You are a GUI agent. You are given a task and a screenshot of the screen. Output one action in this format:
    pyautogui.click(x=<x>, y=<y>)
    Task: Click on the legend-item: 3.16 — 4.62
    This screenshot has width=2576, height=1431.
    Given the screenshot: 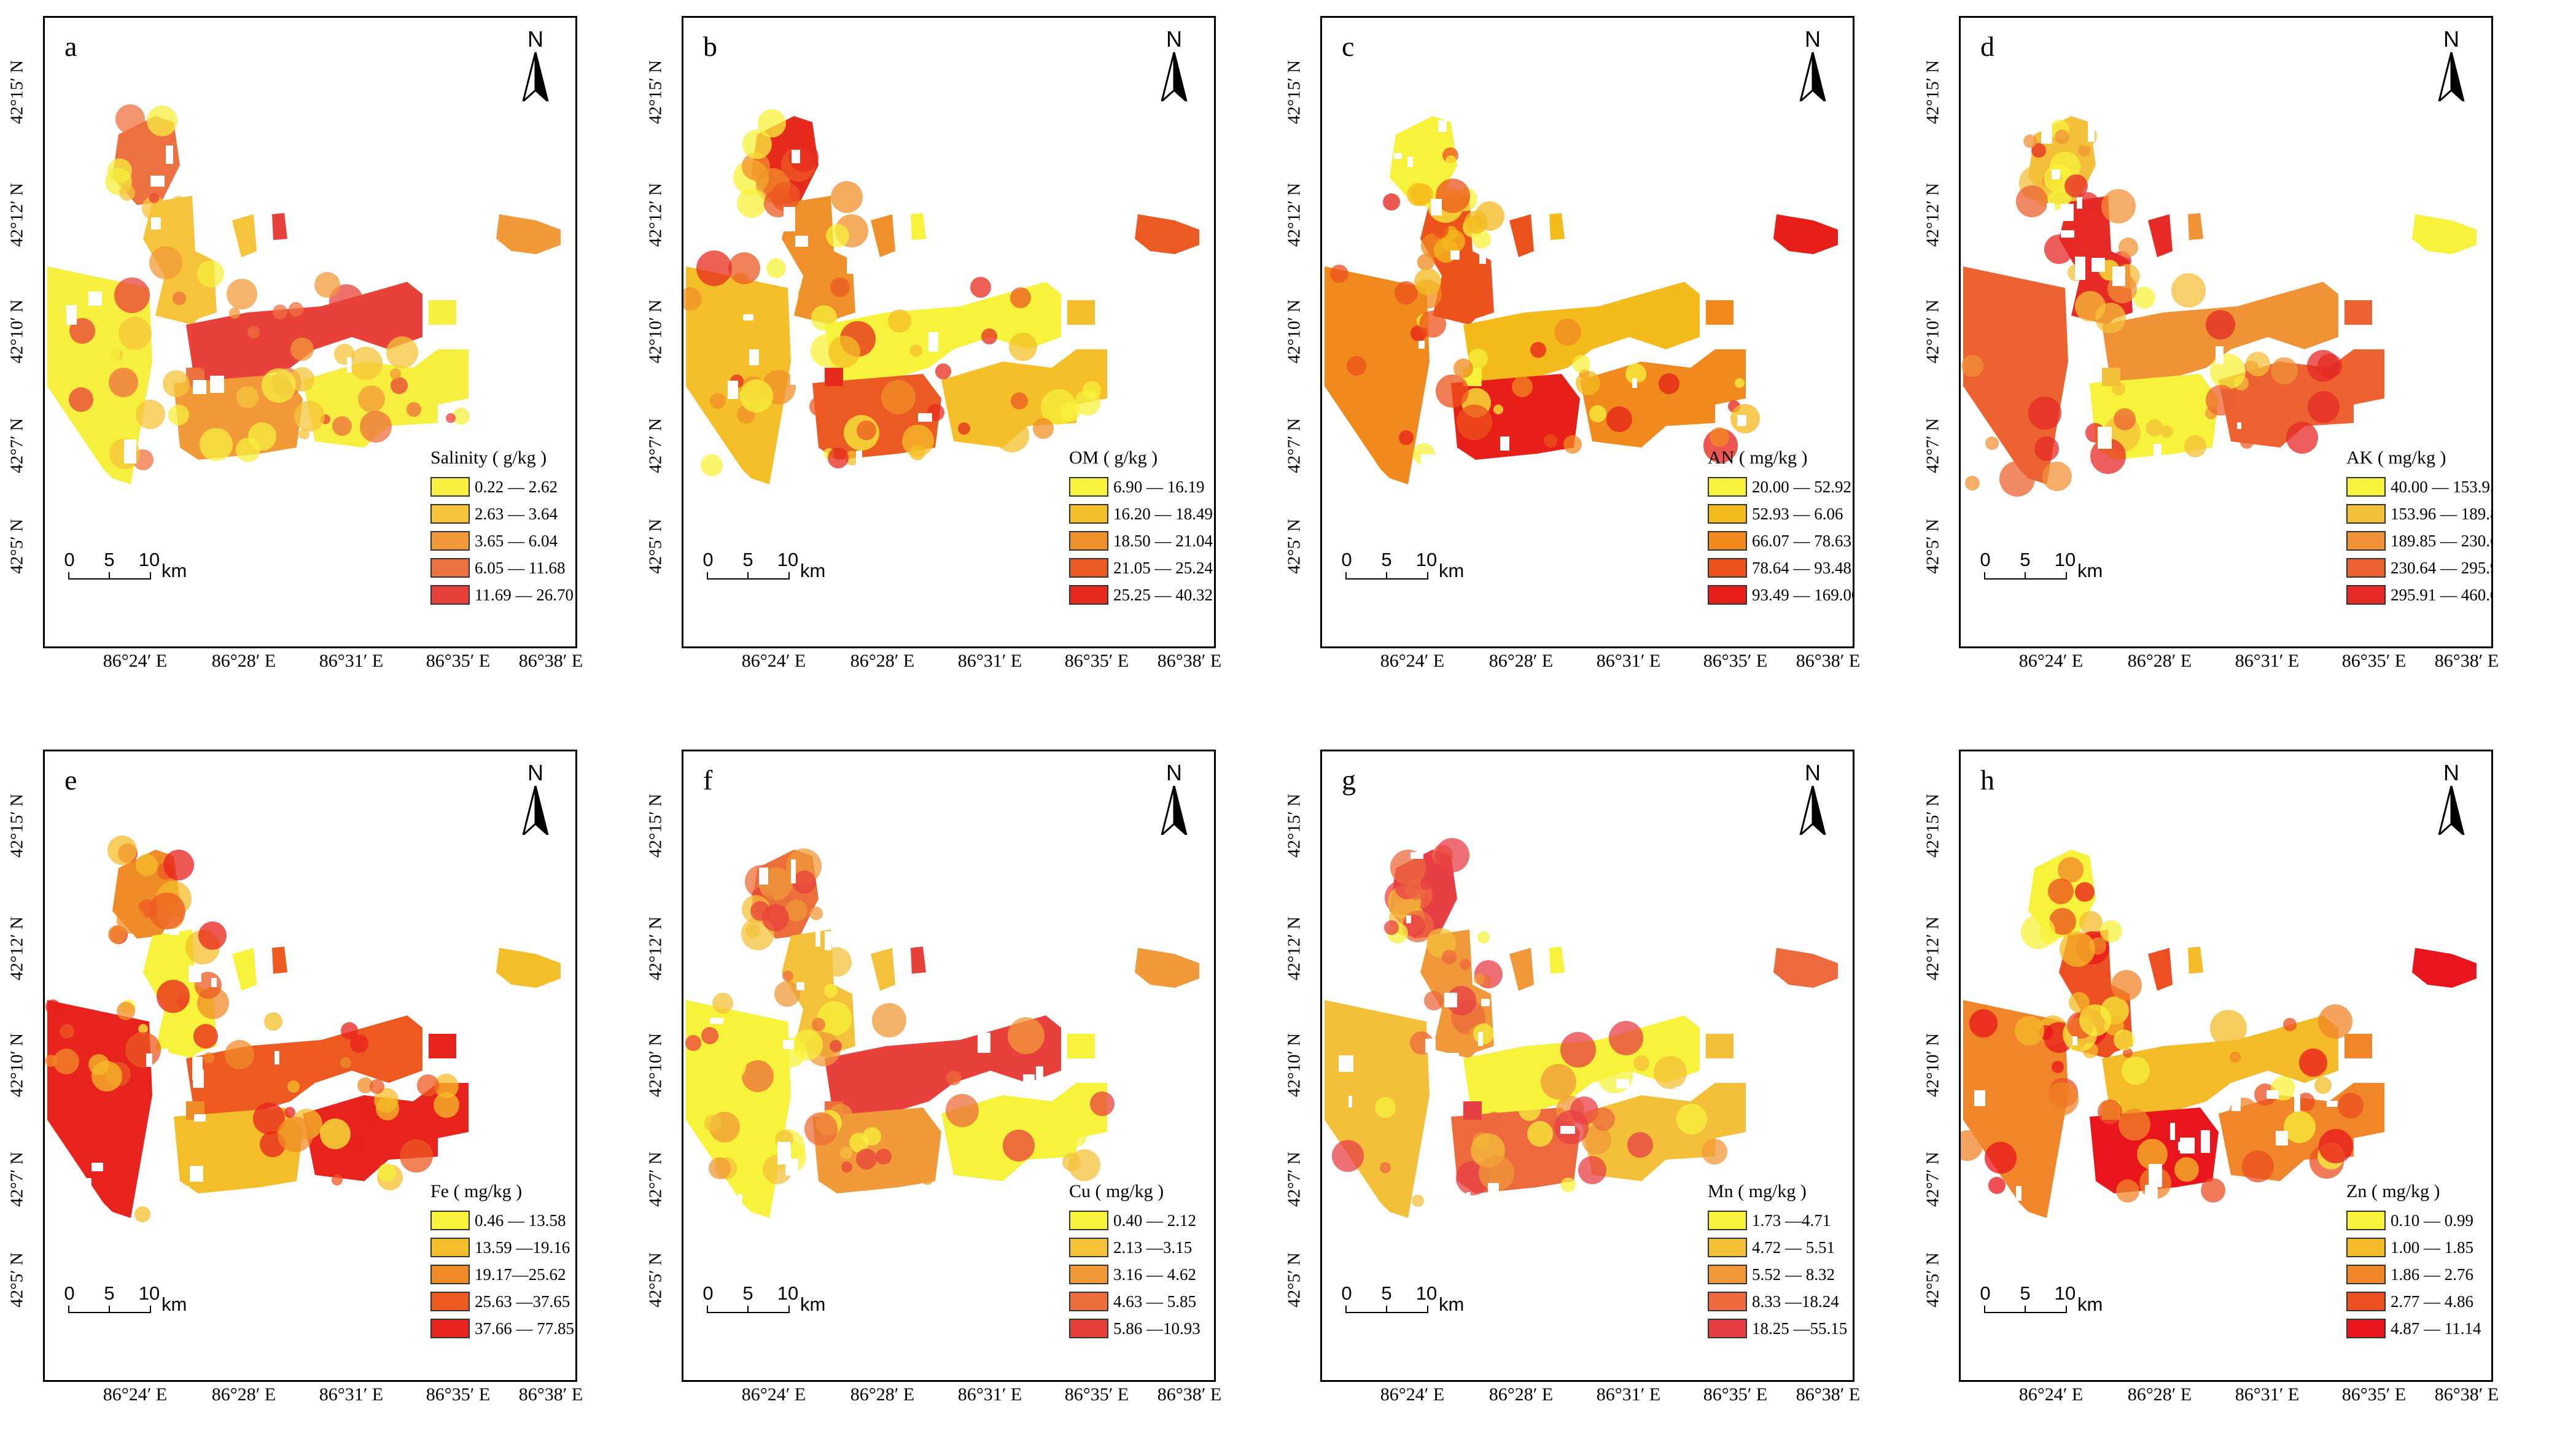 What is the action you would take?
    pyautogui.click(x=1141, y=1274)
    